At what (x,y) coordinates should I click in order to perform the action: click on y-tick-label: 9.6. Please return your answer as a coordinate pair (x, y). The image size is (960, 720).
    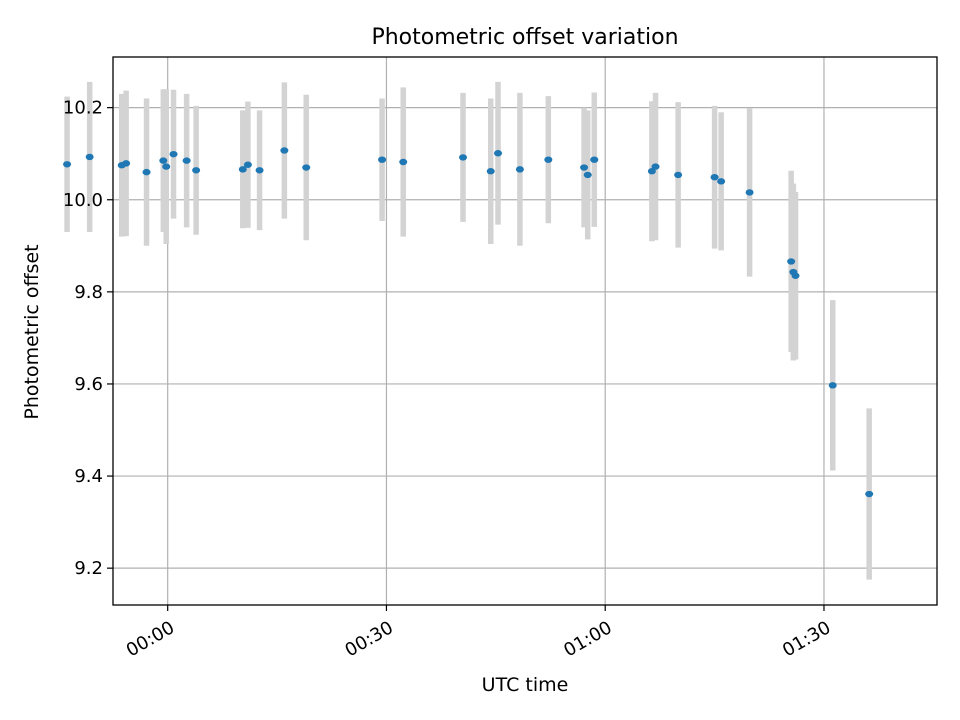
    Looking at the image, I should click on (88, 384).